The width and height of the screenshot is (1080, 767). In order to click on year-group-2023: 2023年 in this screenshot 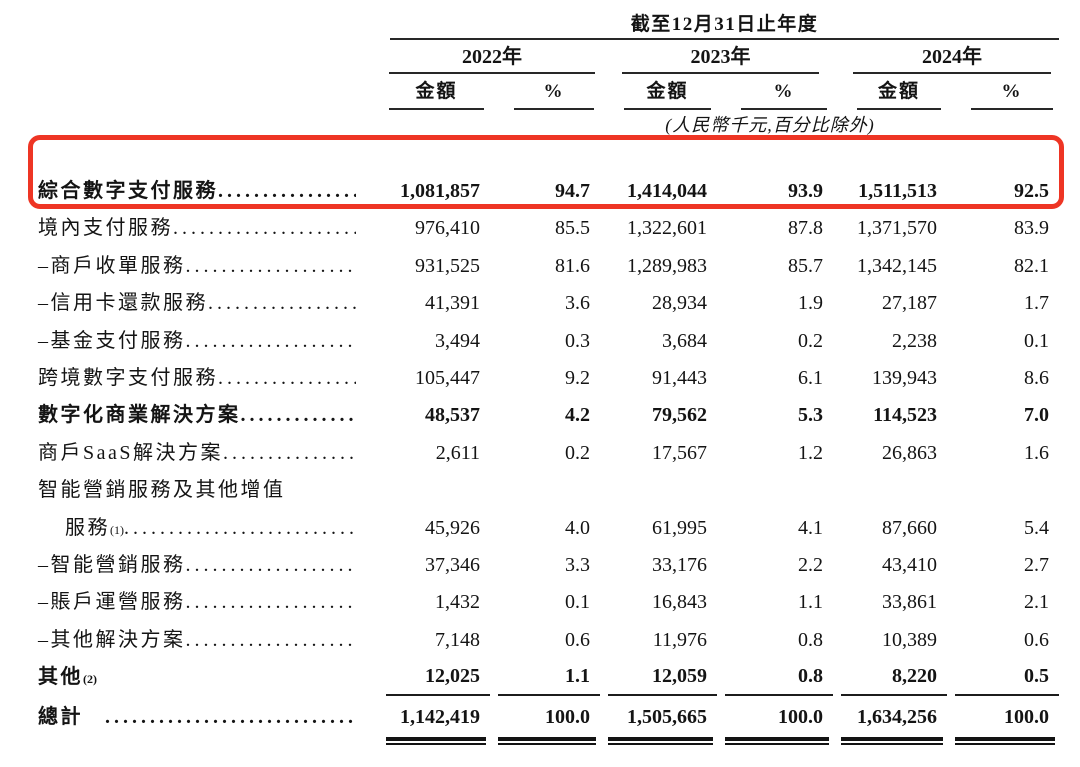, I will do `click(716, 57)`.